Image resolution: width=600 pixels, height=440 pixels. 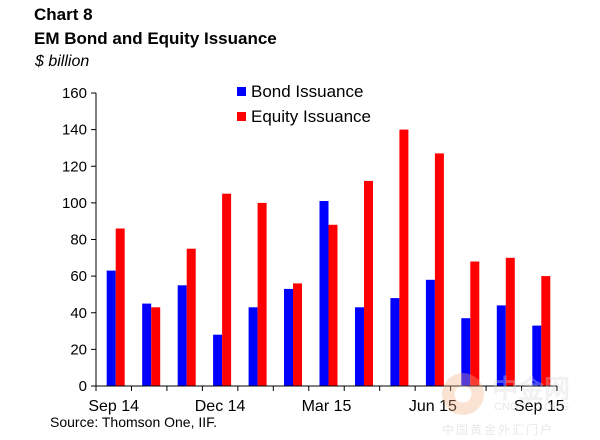 I want to click on legend-label: Bond Issuance, so click(x=307, y=91).